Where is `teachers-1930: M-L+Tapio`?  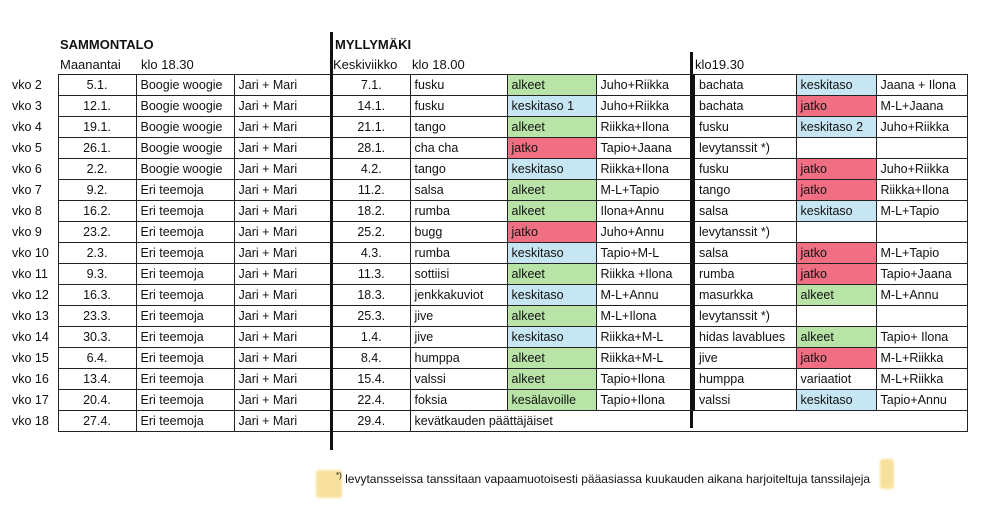
teachers-1930: M-L+Tapio is located at coordinates (921, 211).